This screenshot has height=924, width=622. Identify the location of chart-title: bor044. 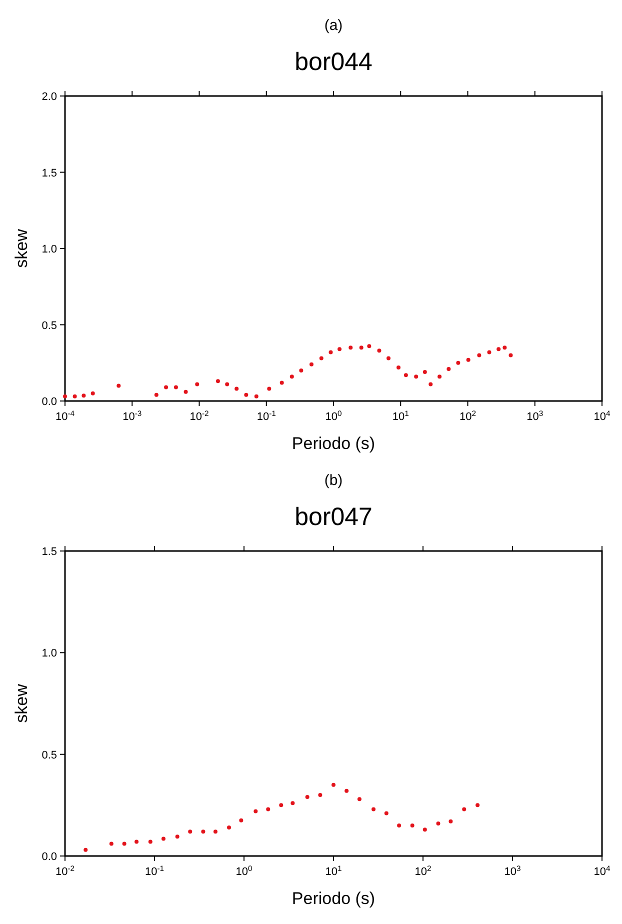
(333, 62).